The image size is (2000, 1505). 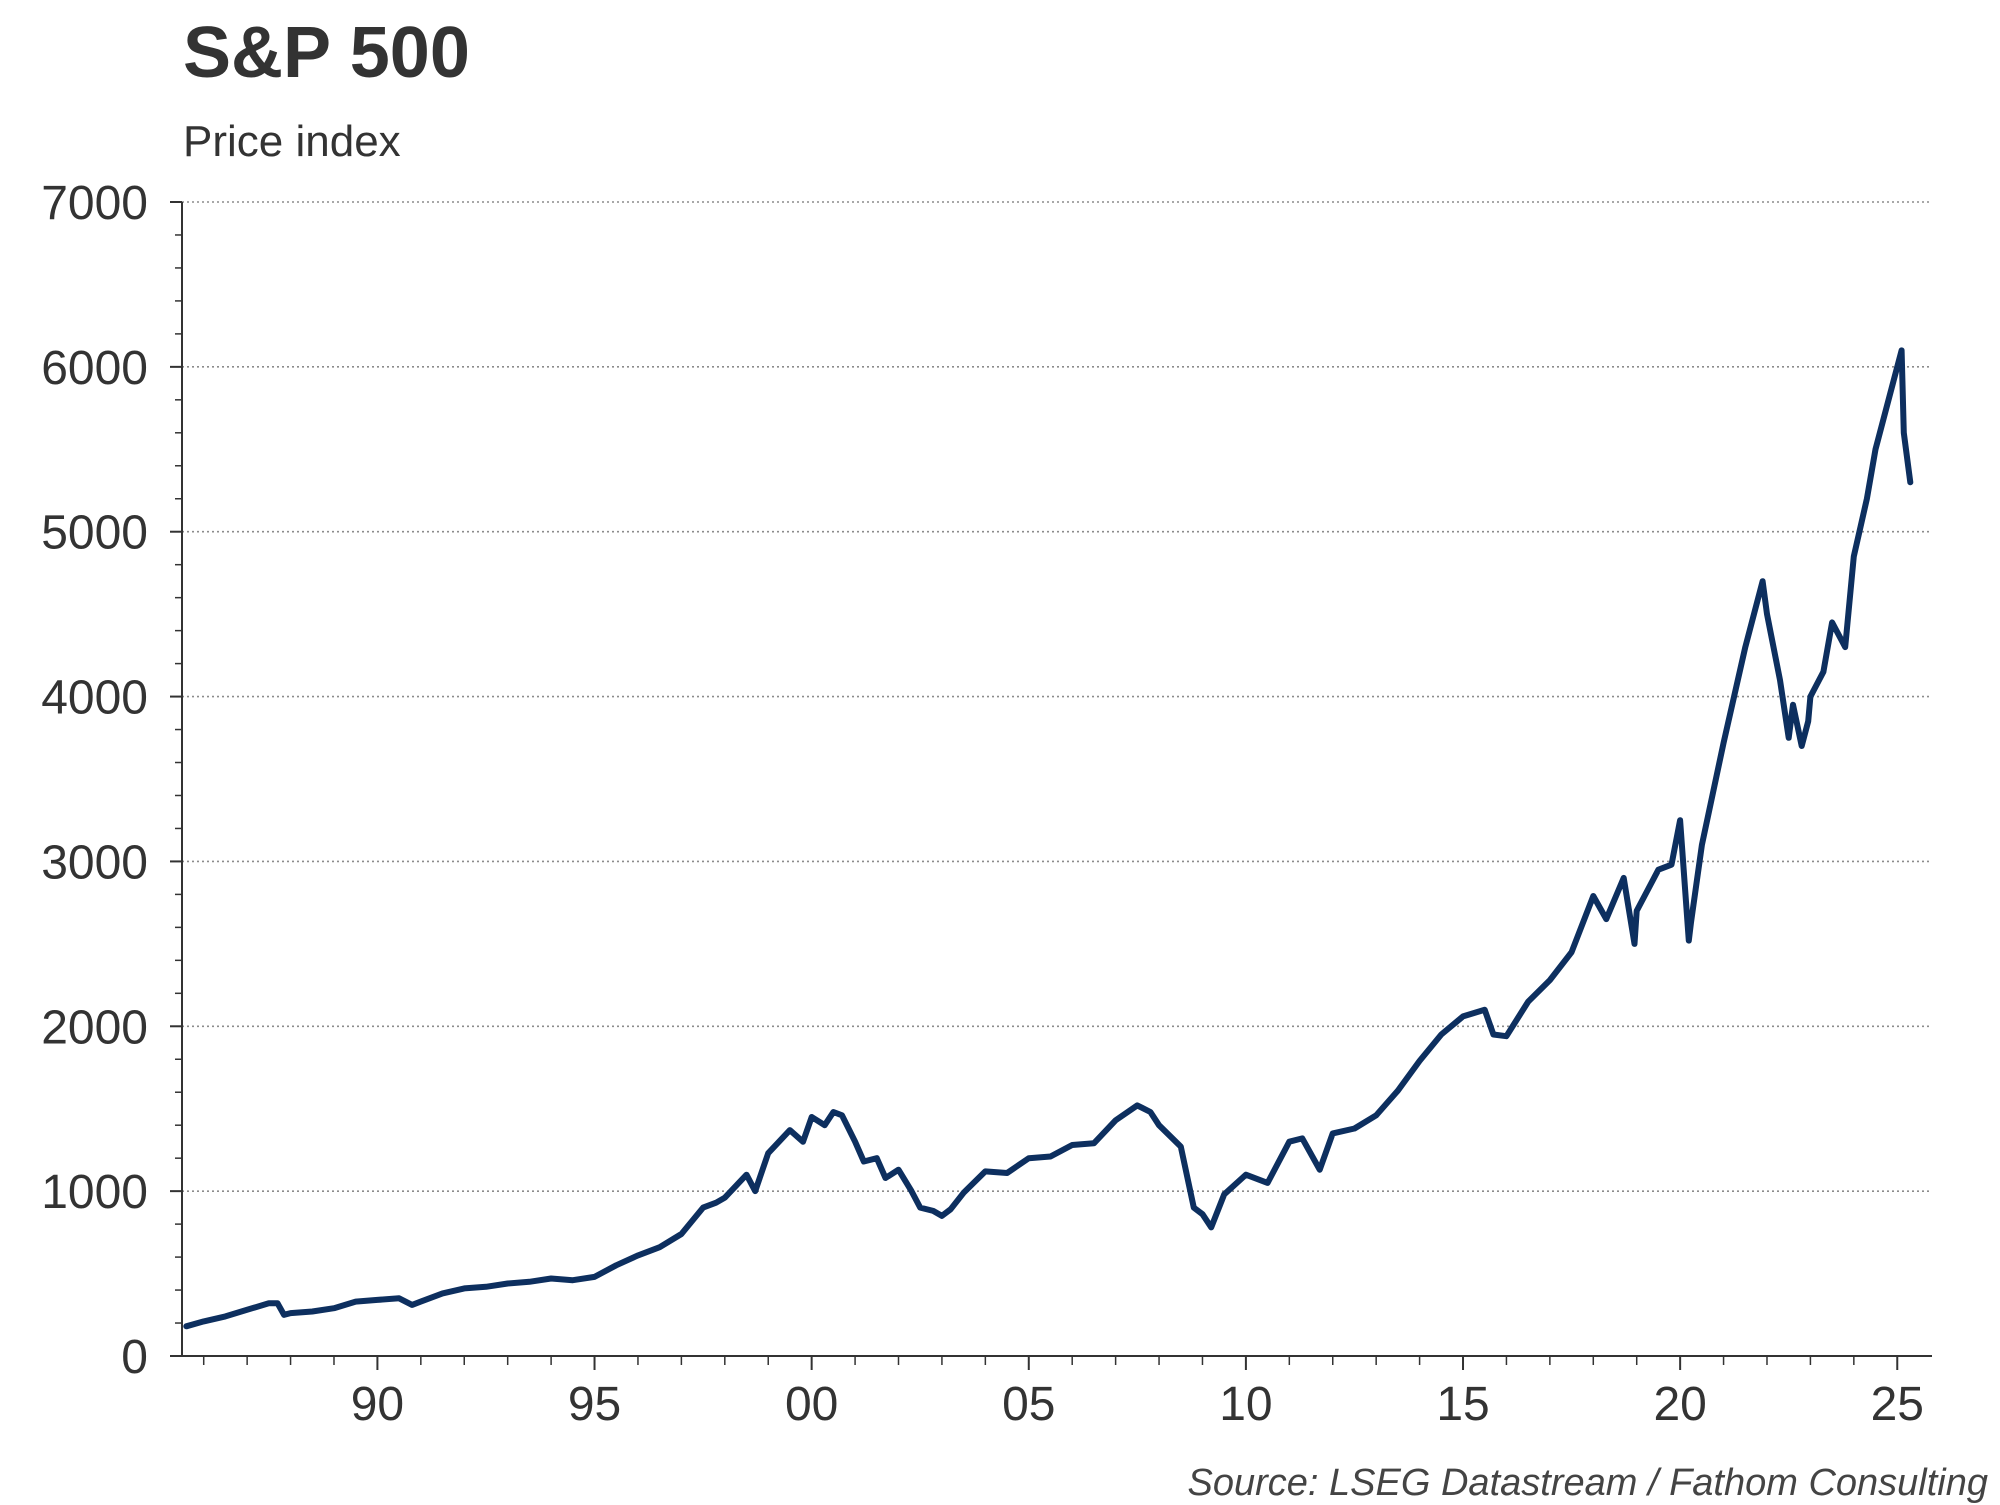 I want to click on x-tick-label: 10, so click(x=1245, y=1404).